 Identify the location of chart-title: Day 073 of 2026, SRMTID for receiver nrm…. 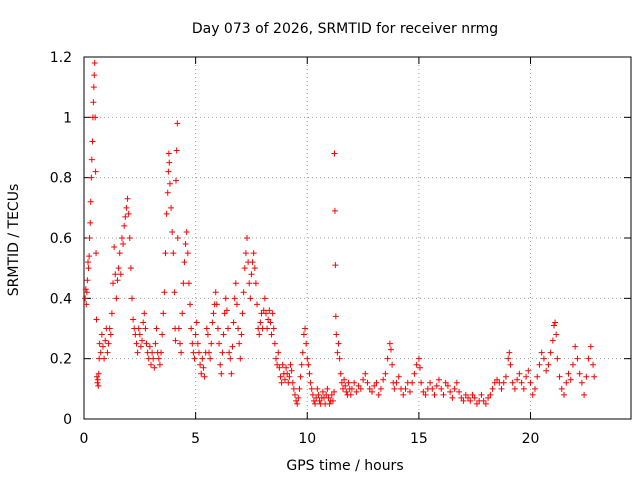
(345, 29).